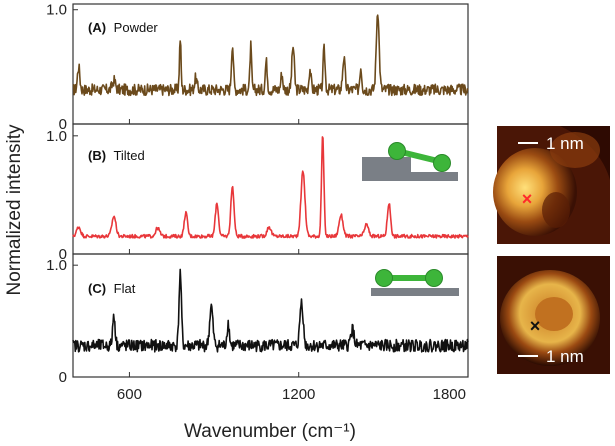  What do you see at coordinates (97, 155) in the screenshot?
I see `panel-b-letter: (B)` at bounding box center [97, 155].